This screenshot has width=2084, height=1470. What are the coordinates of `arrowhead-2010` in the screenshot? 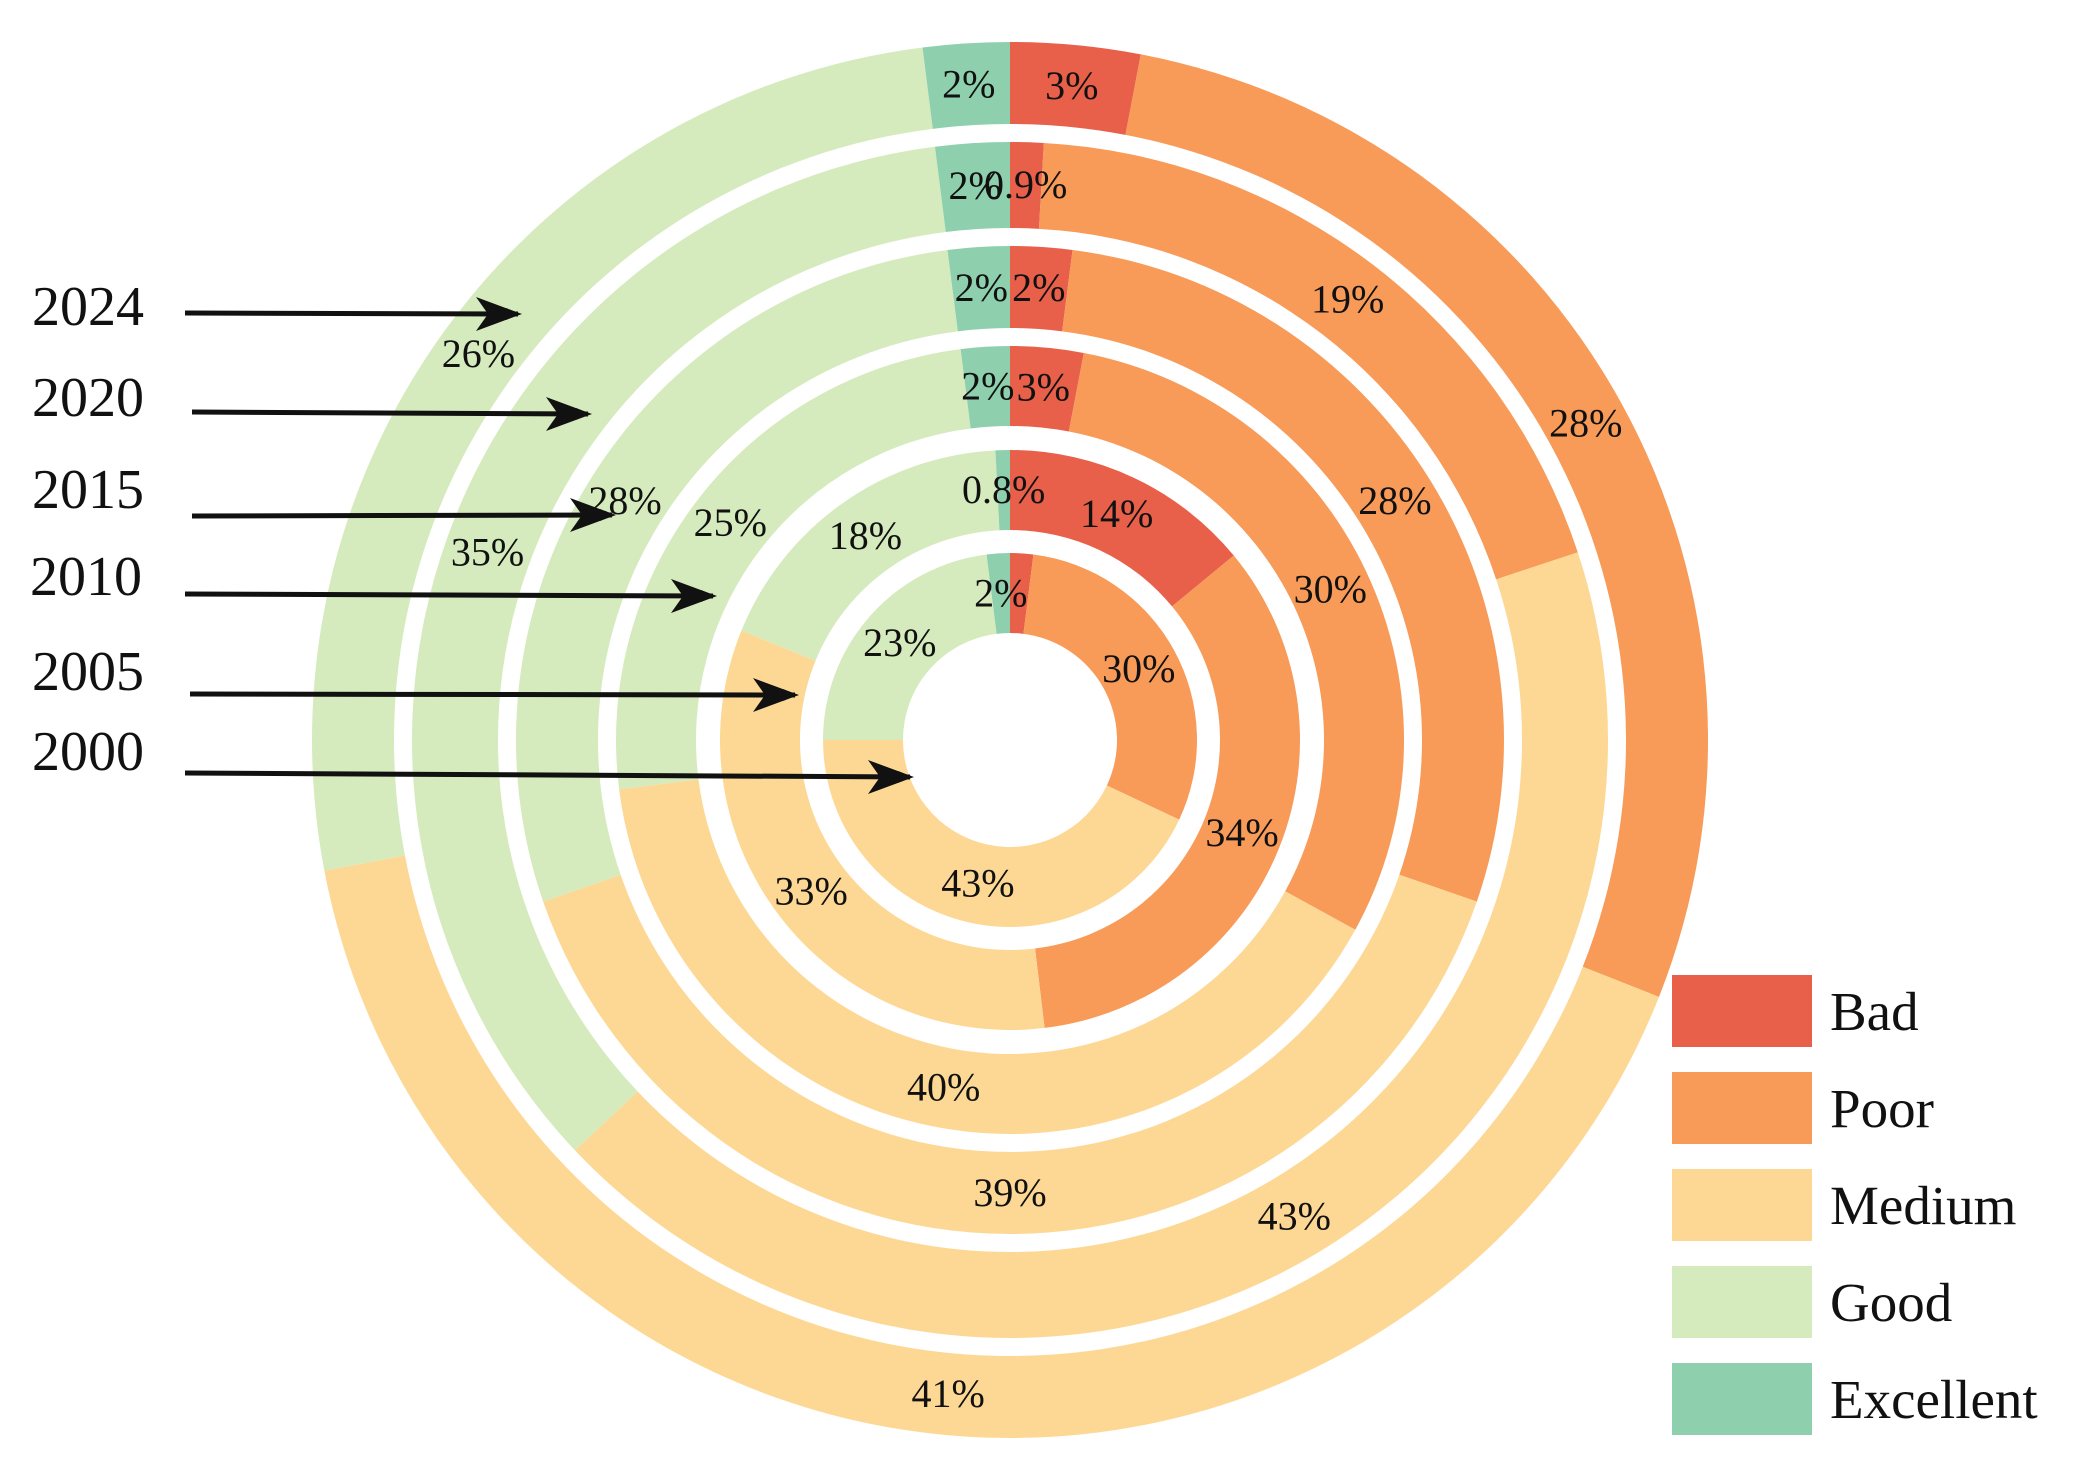 It's located at (694, 596).